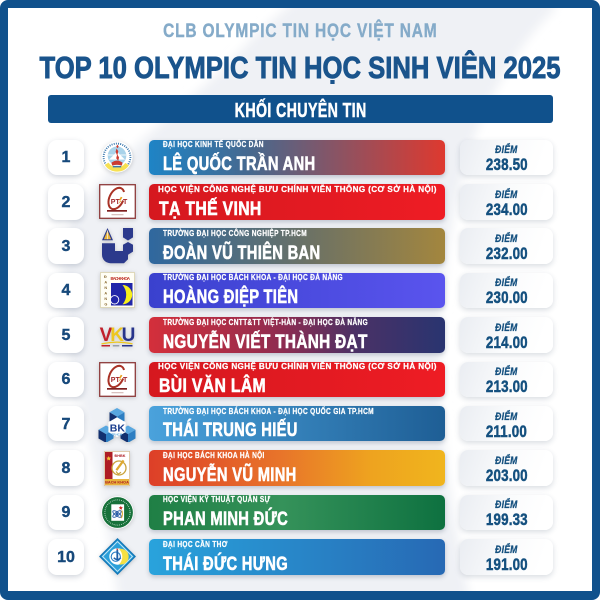  I want to click on svg-text: K, so click(117, 335).